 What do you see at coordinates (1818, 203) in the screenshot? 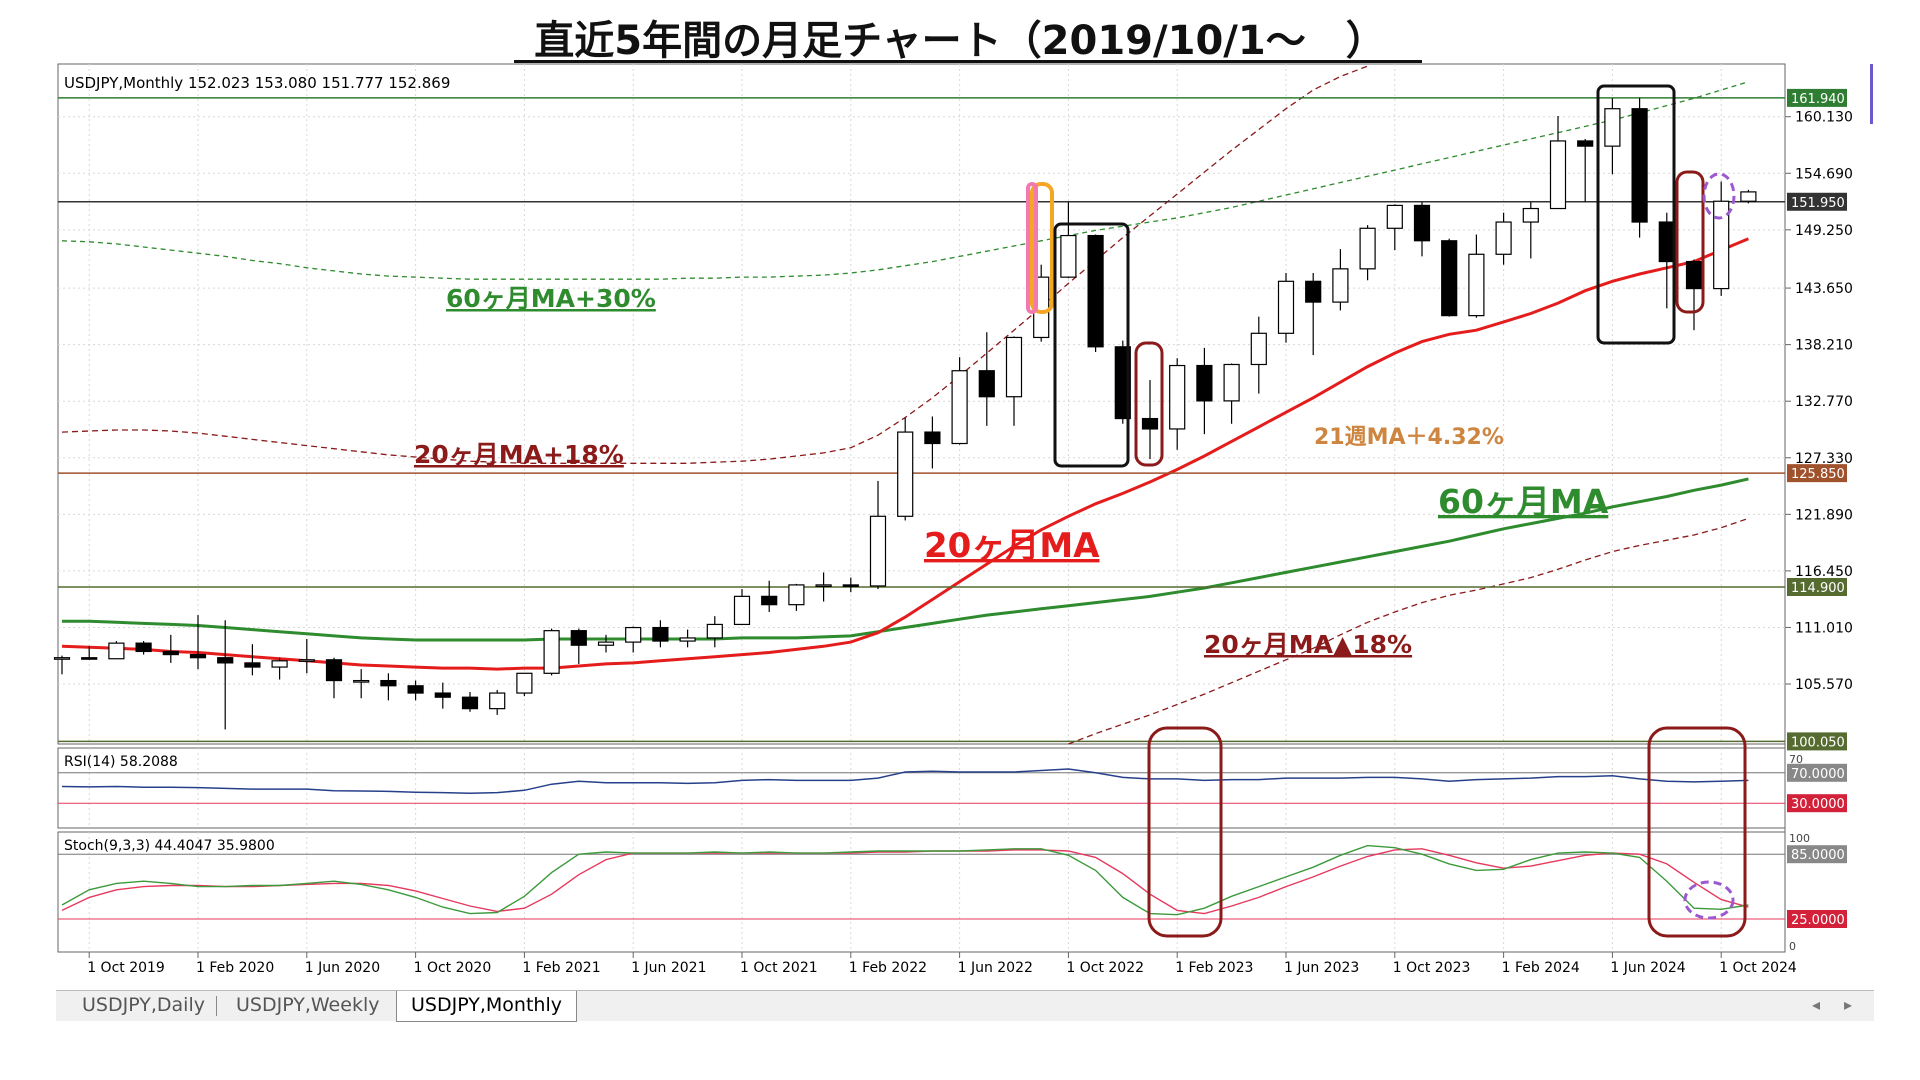
I see `price-tag-label: 151.950` at bounding box center [1818, 203].